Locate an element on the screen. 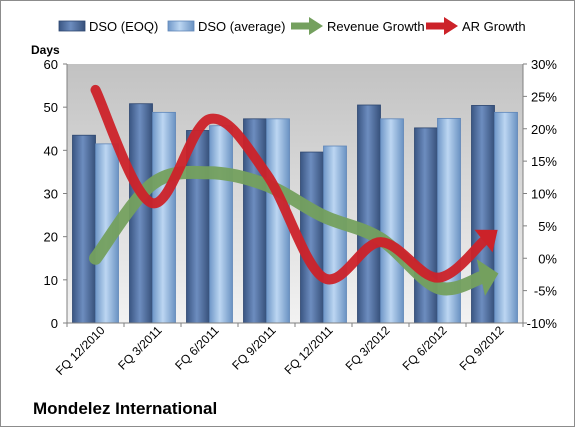  legend-label-ar-growth: AR Growth is located at coordinates (494, 26).